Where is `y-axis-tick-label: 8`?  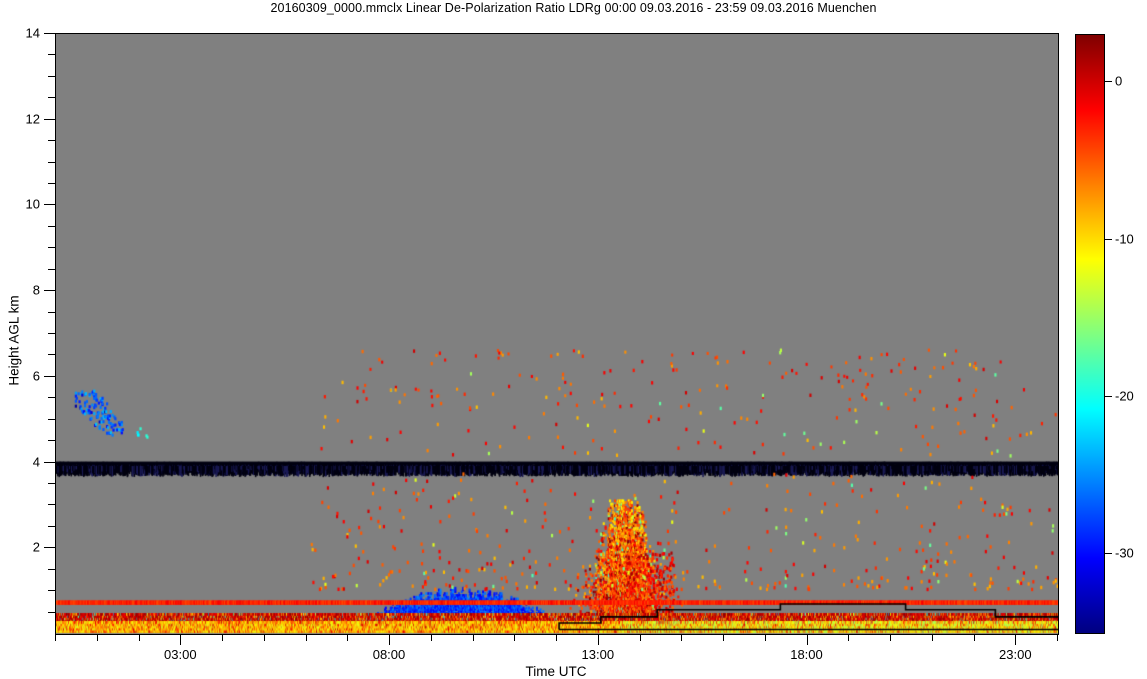 y-axis-tick-label: 8 is located at coordinates (36, 290).